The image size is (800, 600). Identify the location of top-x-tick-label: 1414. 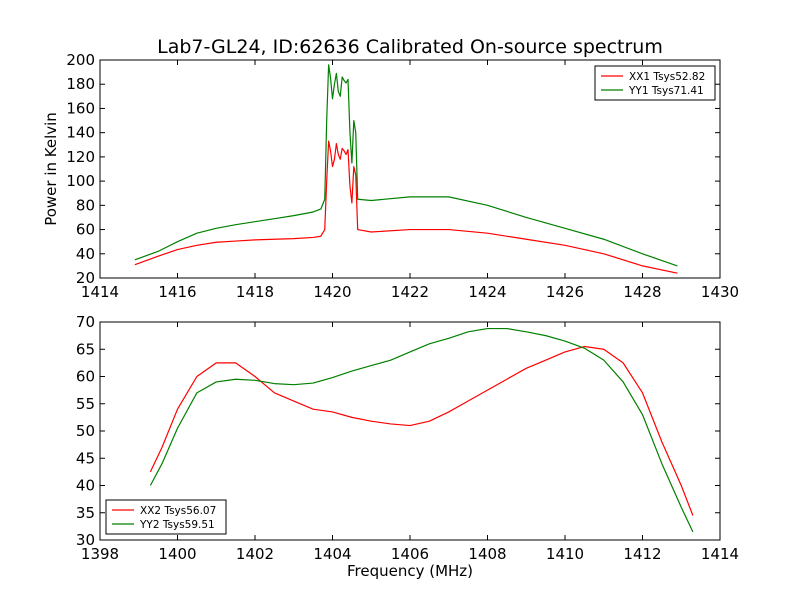
(100, 292).